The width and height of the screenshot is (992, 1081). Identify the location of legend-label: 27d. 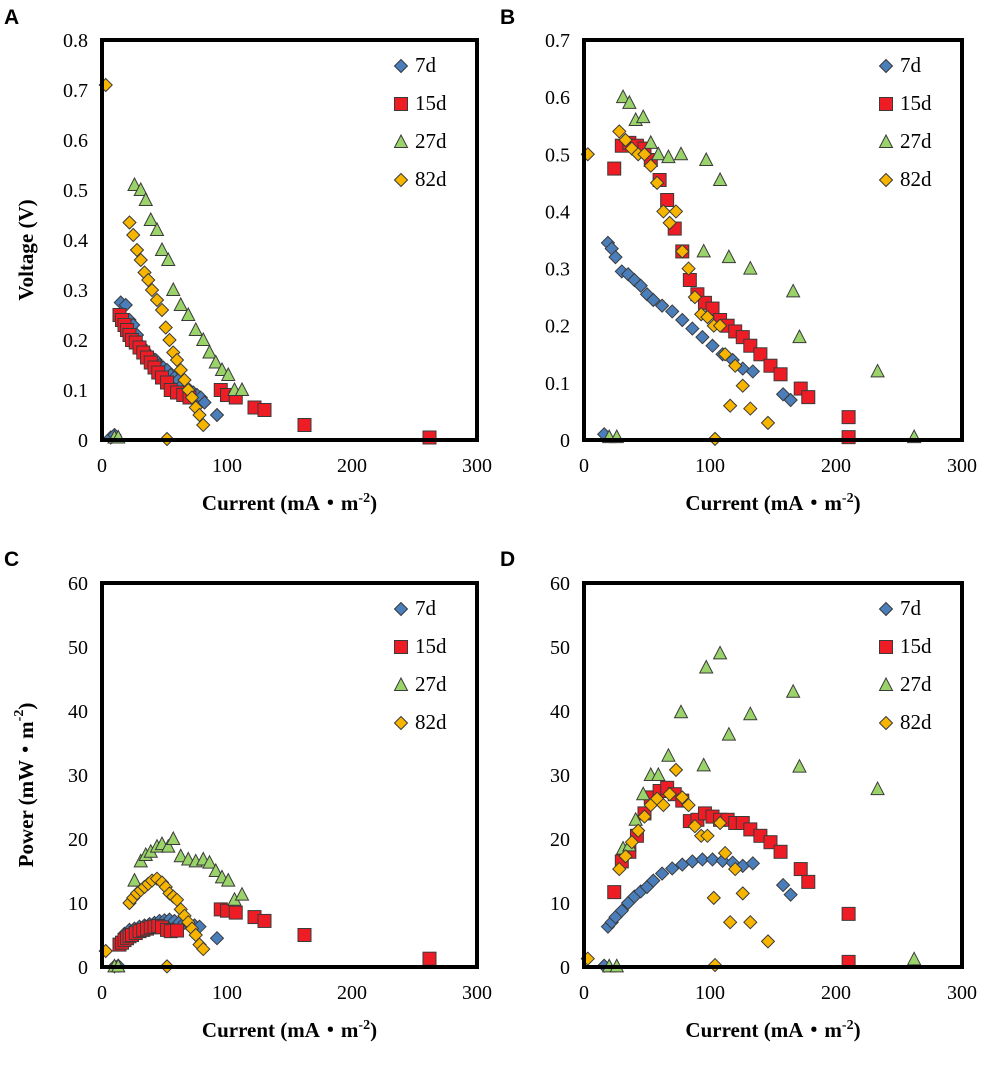
(431, 141).